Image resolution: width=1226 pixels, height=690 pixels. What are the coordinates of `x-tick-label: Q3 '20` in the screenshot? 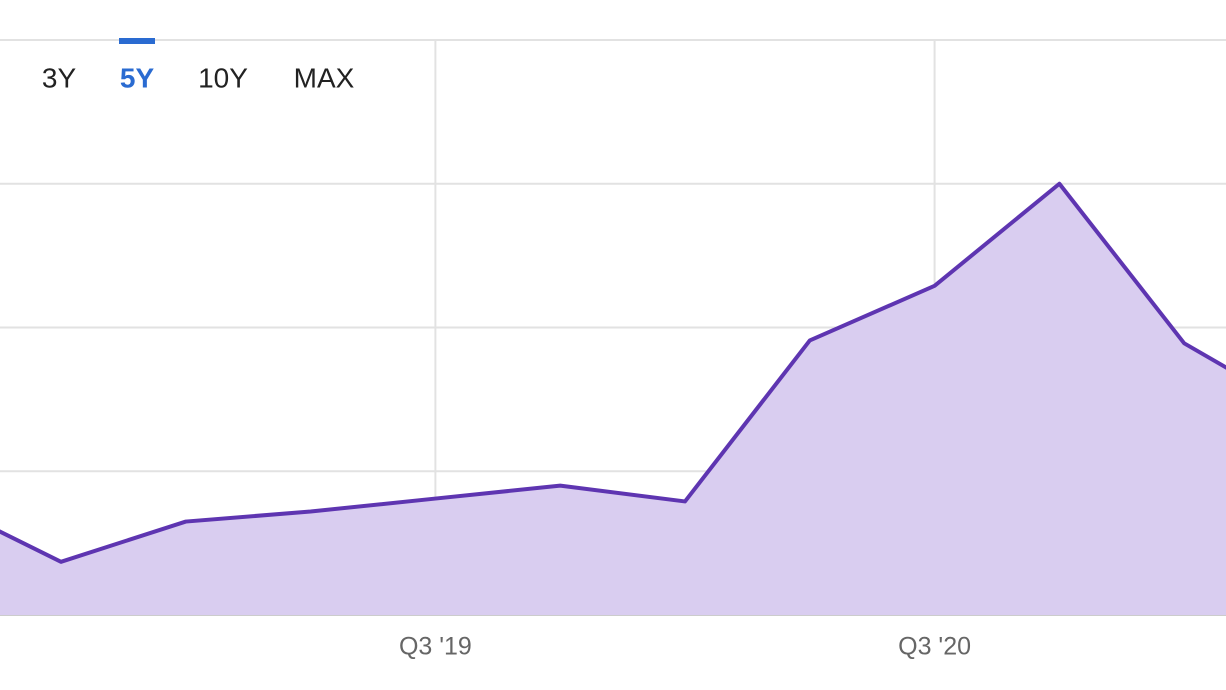 It's located at (934, 647).